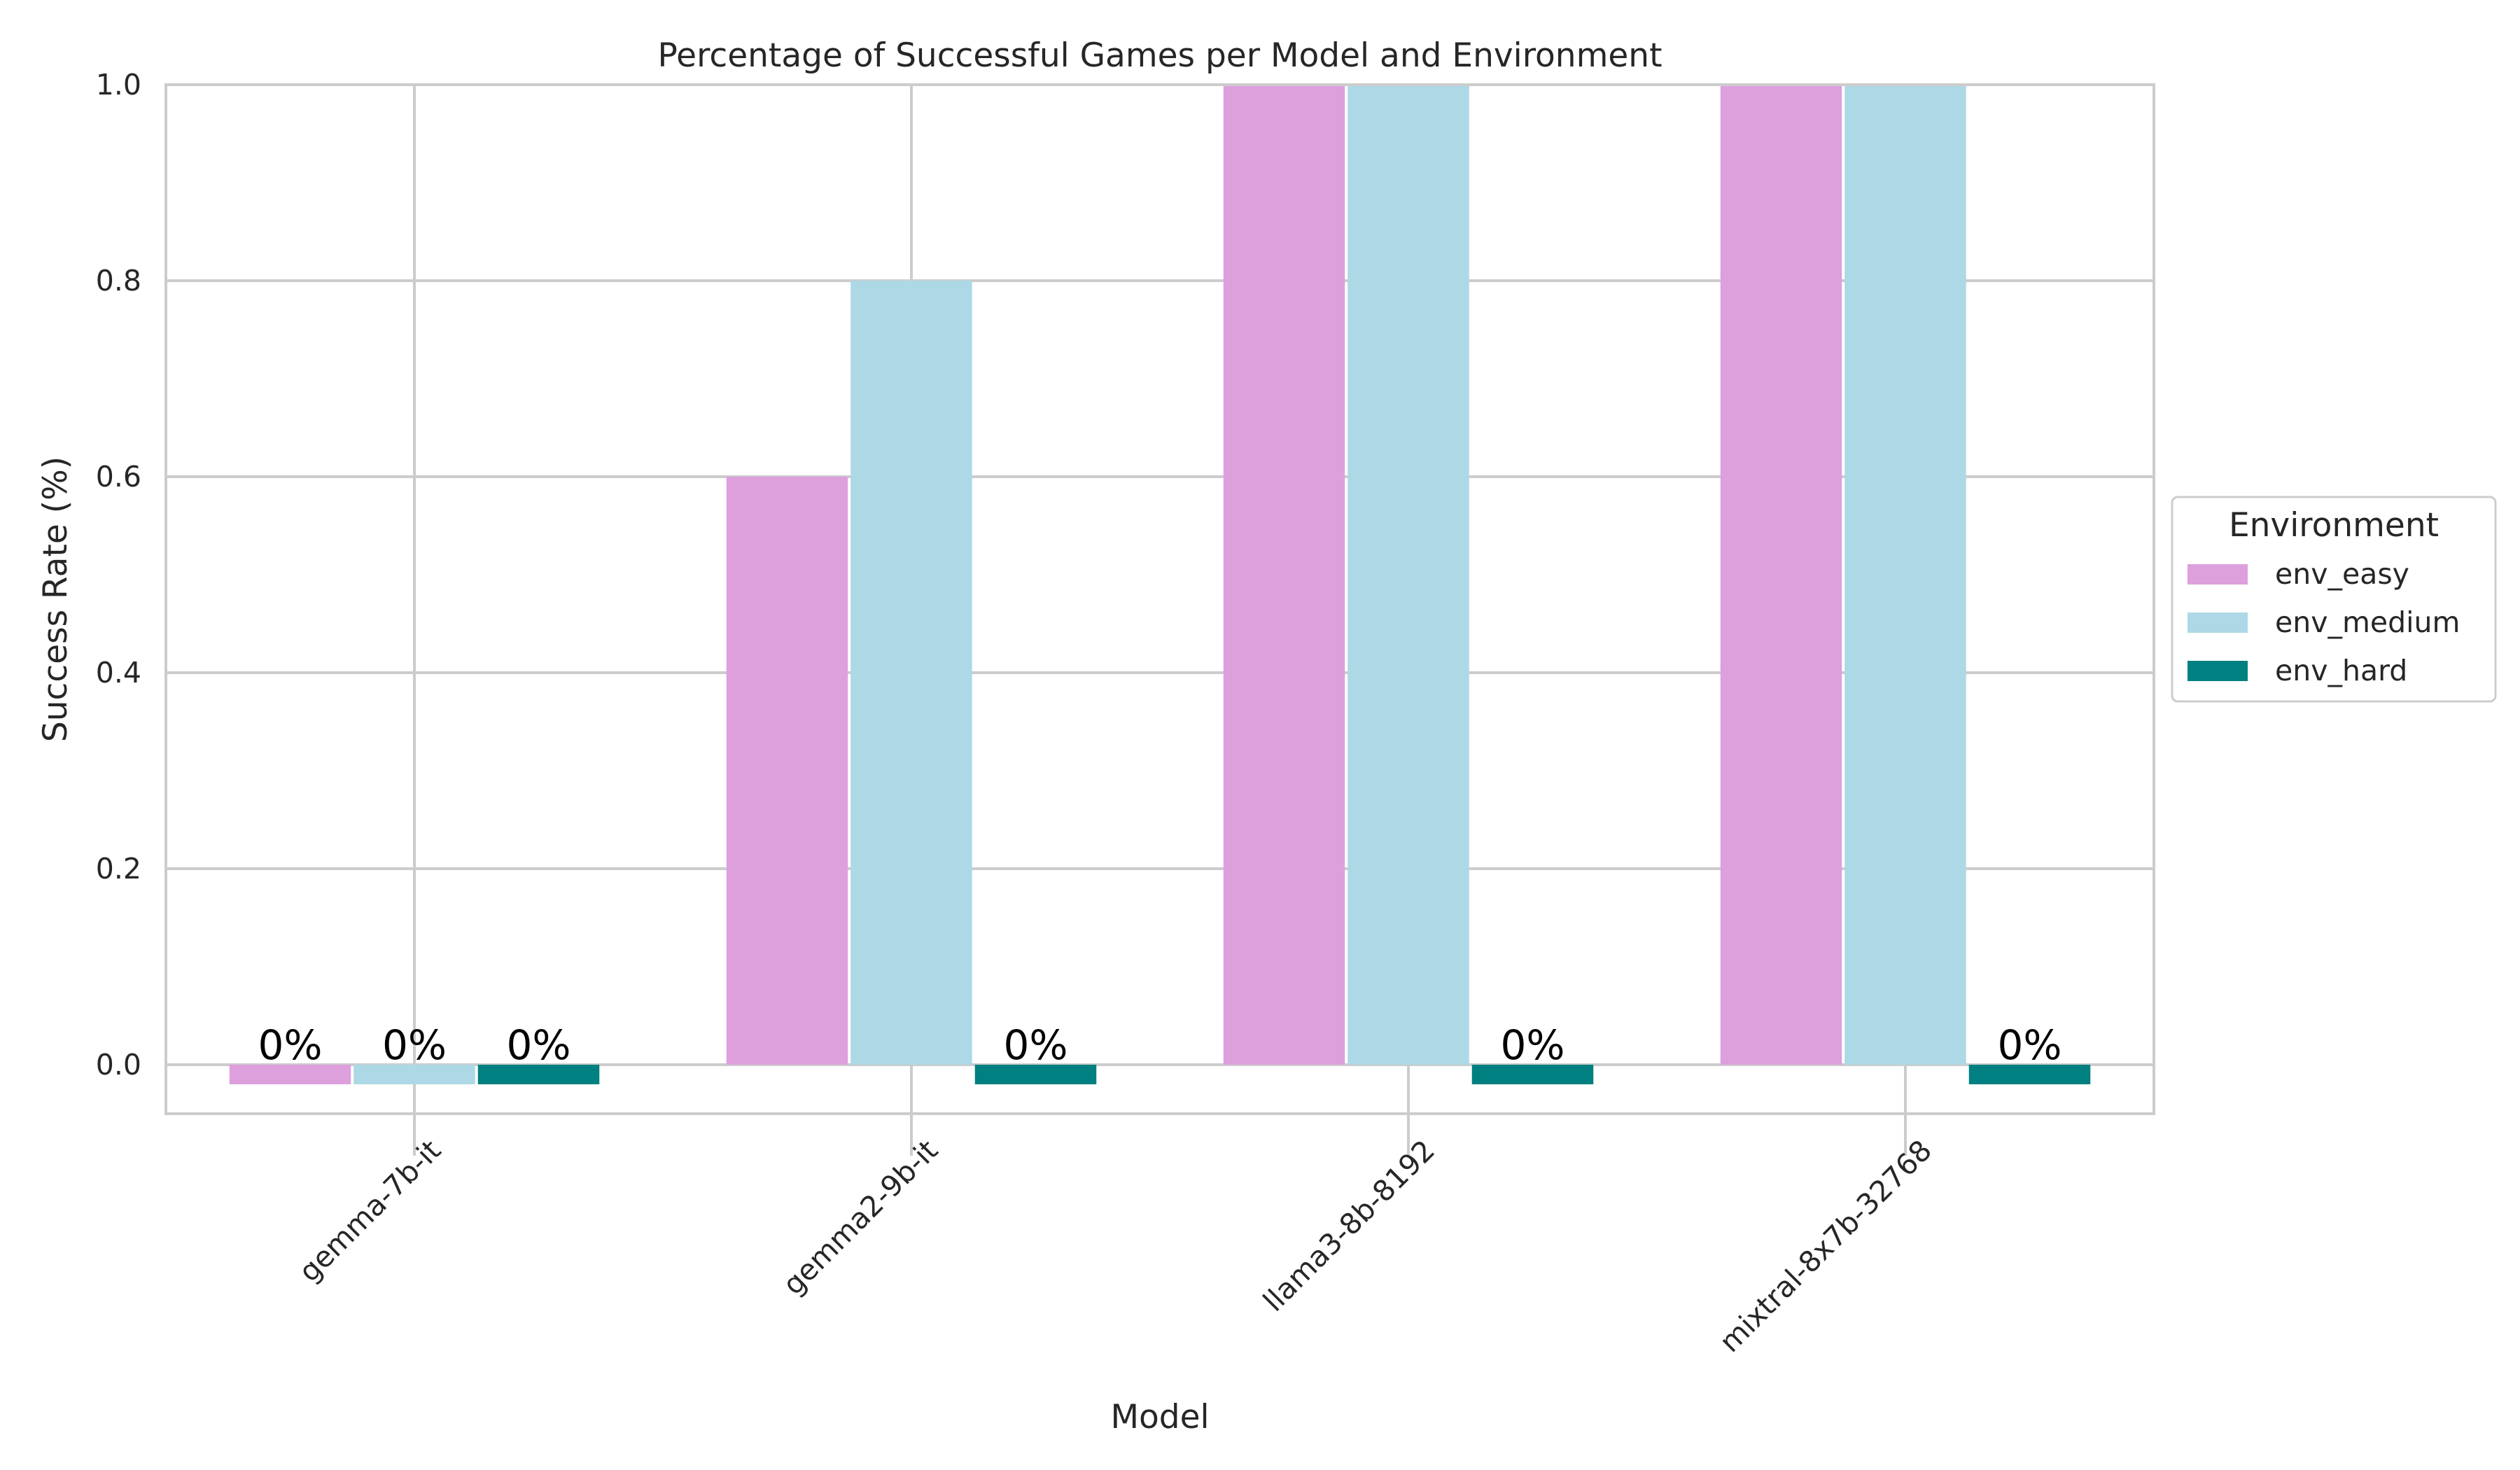 This screenshot has width=2520, height=1470. Describe the element at coordinates (290, 1074) in the screenshot. I see `bar-env_easy-gemma-7b-it` at that location.